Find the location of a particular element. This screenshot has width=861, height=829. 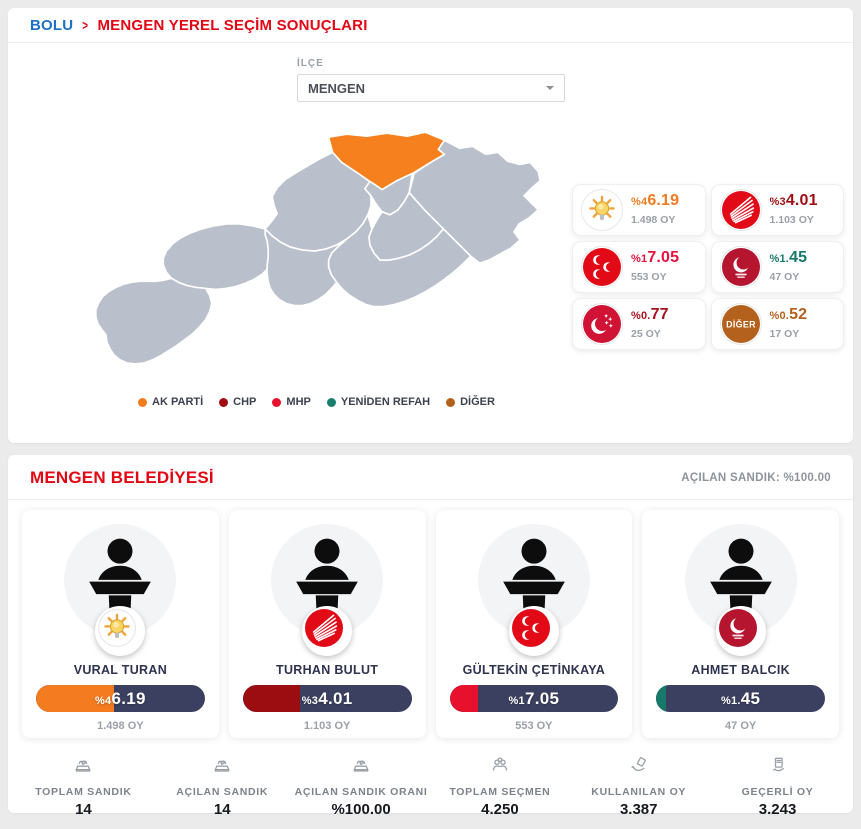

legend-item: AK PARTİ is located at coordinates (170, 402).